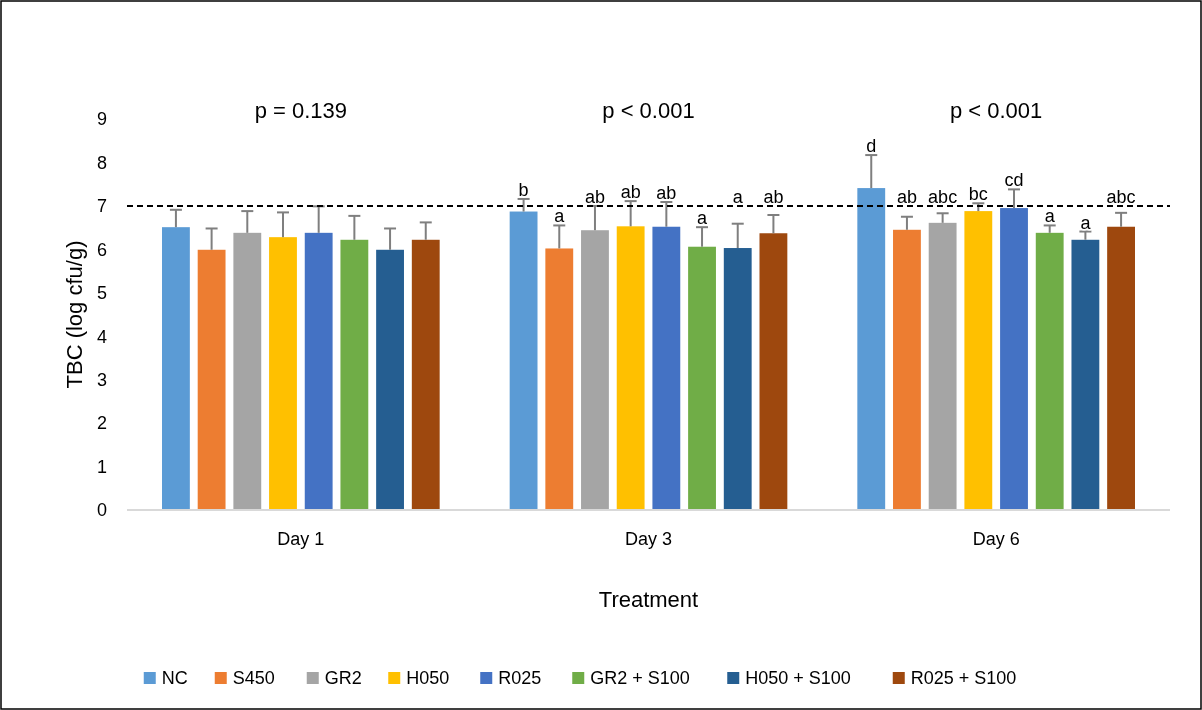 The height and width of the screenshot is (710, 1202). I want to click on legend-label: H050, so click(428, 678).